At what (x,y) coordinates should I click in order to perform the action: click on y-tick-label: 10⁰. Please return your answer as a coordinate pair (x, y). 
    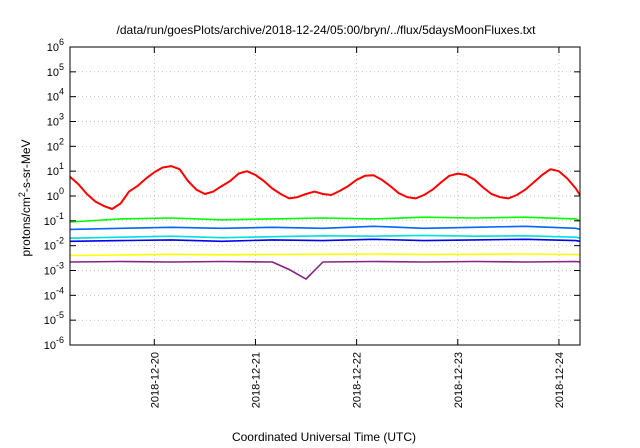
    Looking at the image, I should click on (55, 194).